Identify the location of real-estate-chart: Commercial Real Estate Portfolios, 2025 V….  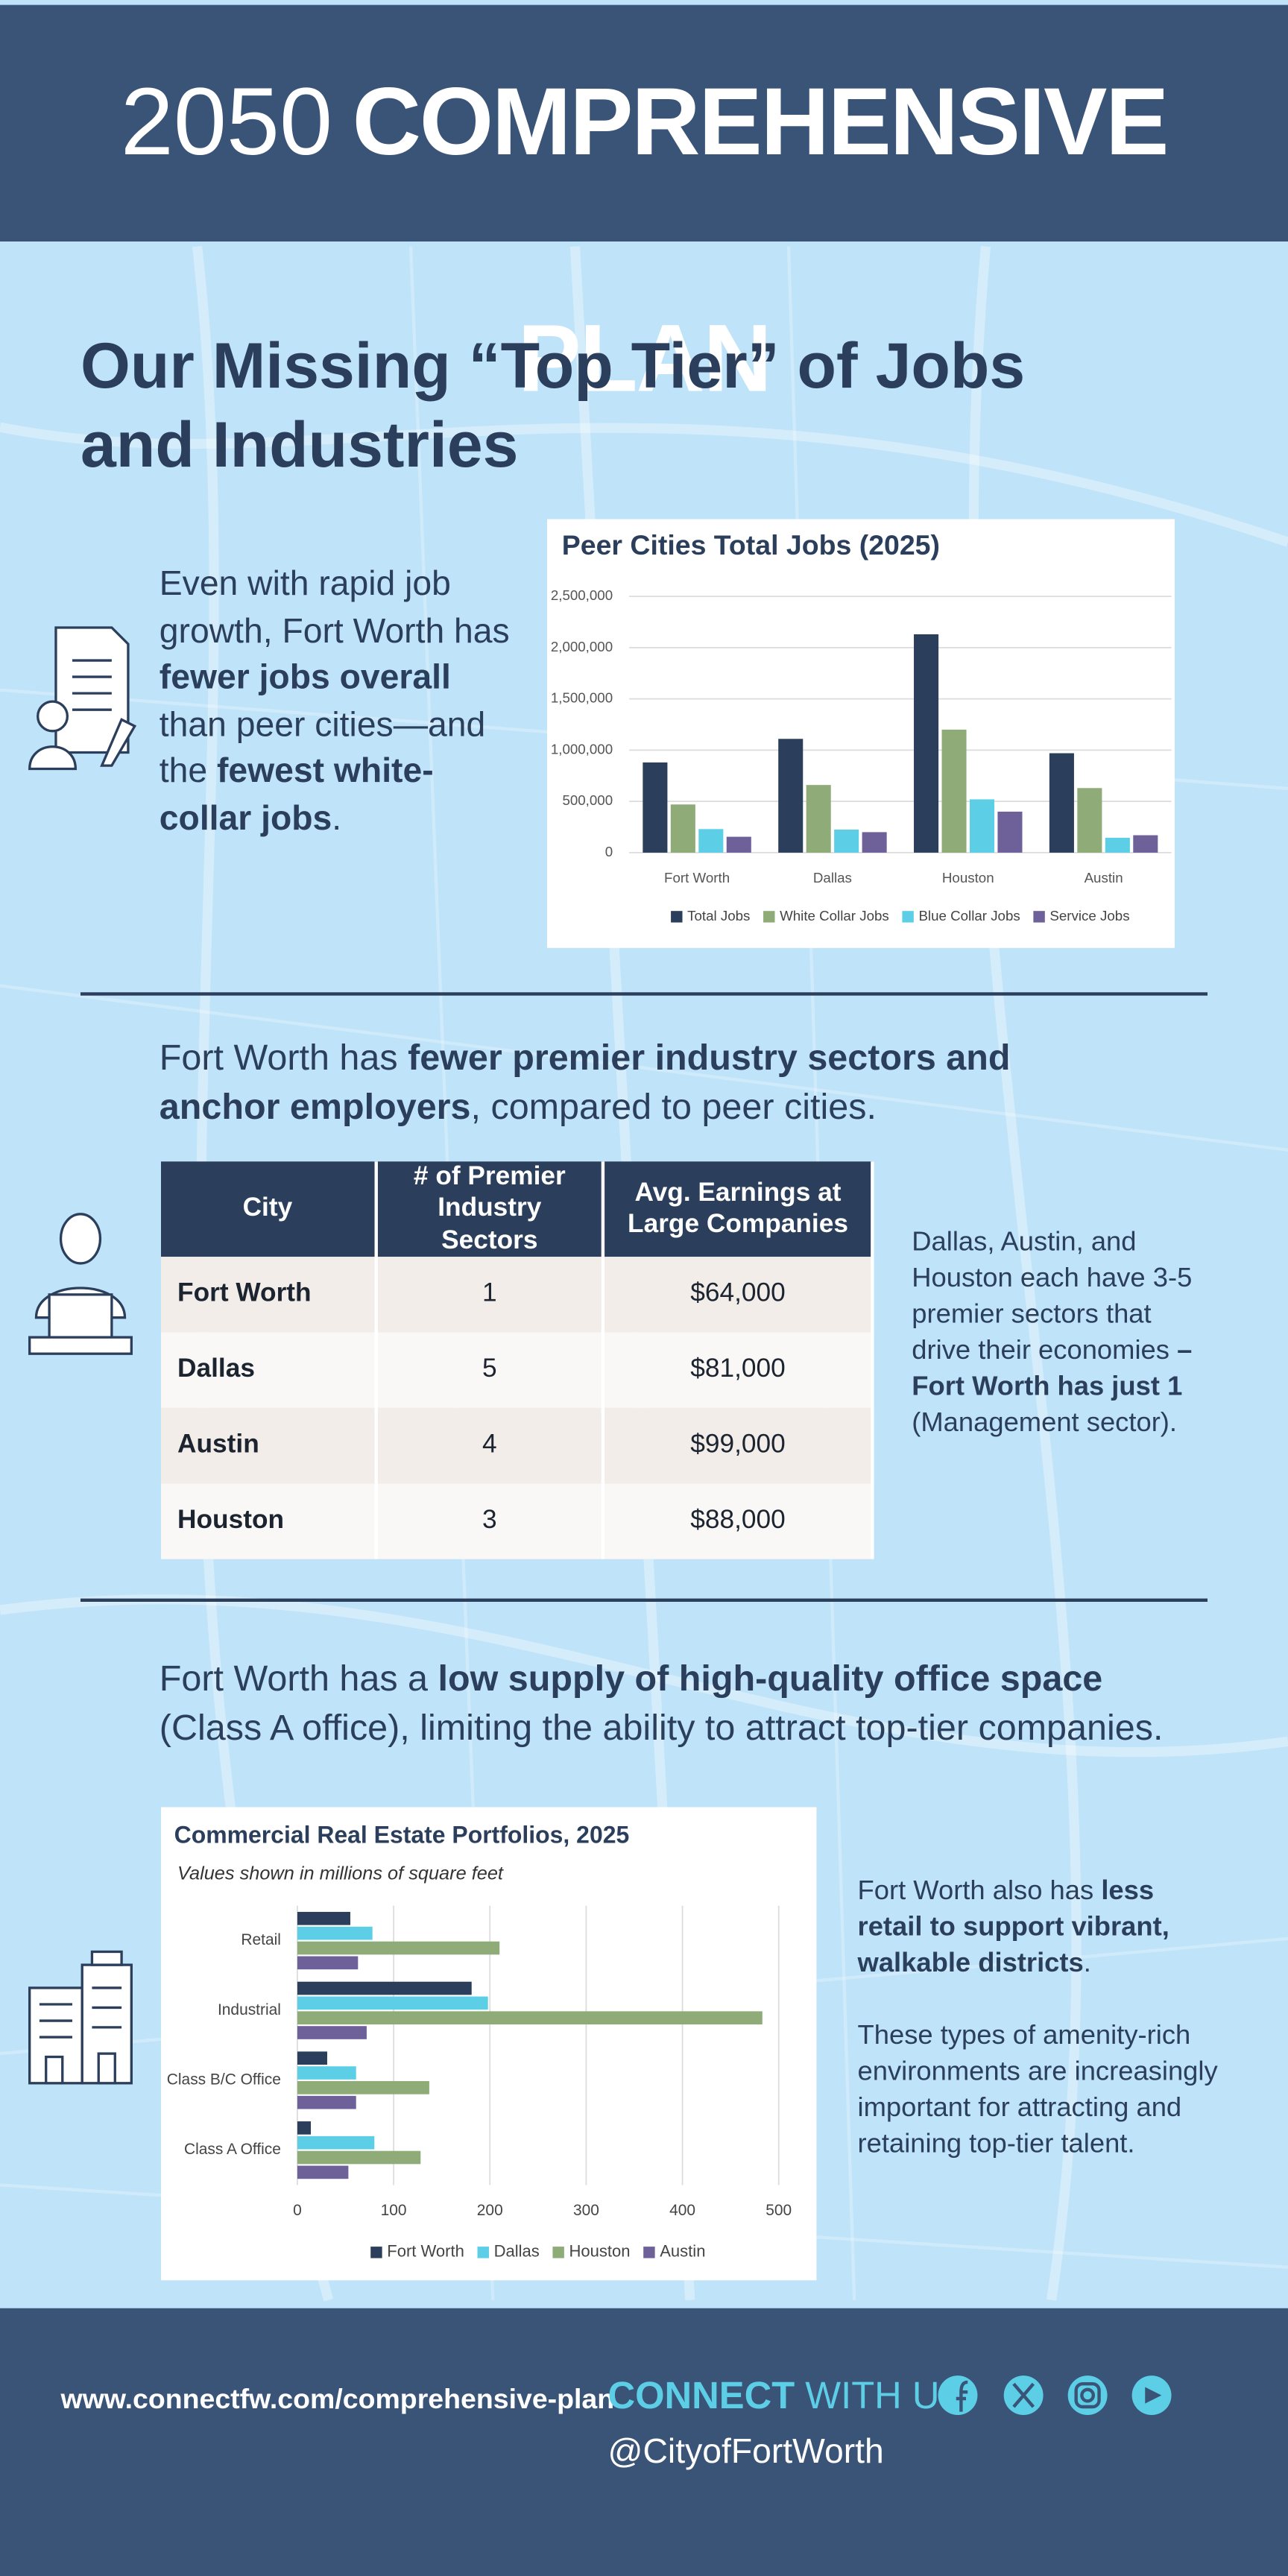
(479, 2042).